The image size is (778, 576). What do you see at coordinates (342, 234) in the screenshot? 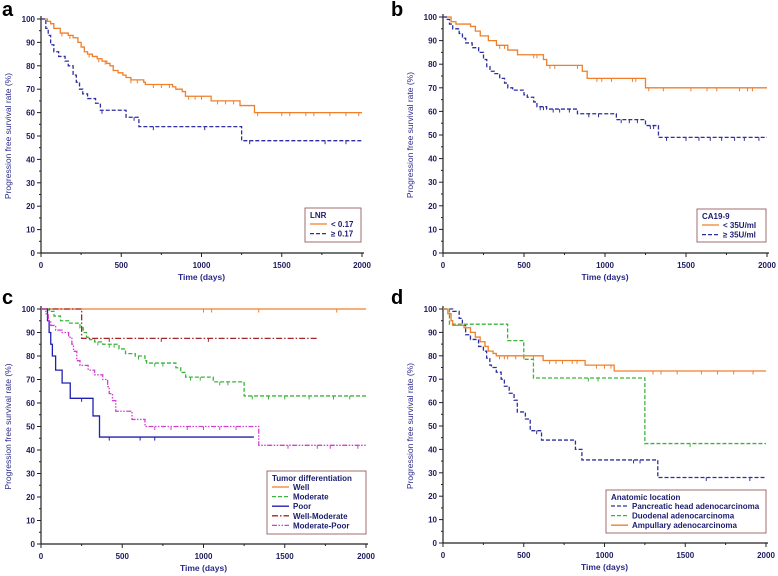
I see `legend-label: ≥ 0.17` at bounding box center [342, 234].